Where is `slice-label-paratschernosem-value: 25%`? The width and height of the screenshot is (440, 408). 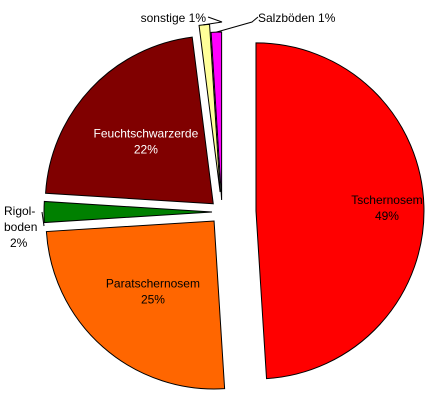
slice-label-paratschernosem-value: 25% is located at coordinates (153, 299).